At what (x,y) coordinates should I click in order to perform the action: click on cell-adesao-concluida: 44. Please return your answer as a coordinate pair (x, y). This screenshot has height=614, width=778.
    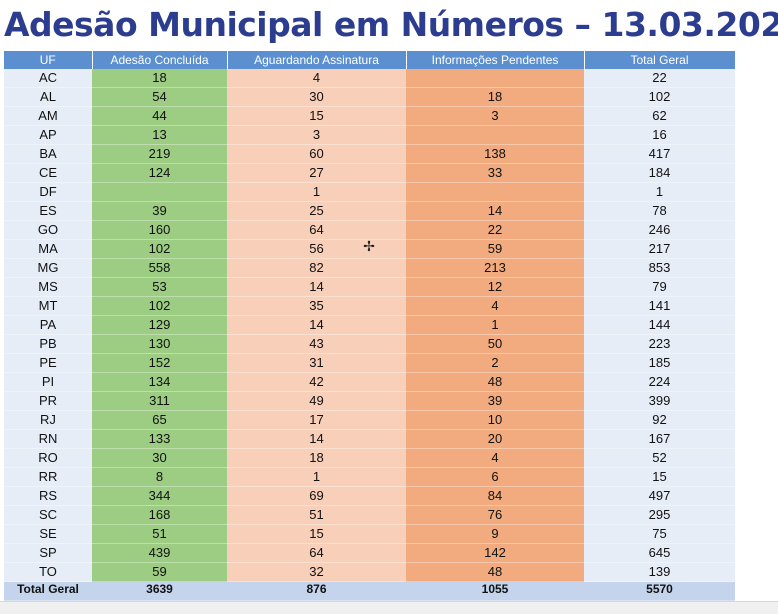
    Looking at the image, I should click on (159, 116).